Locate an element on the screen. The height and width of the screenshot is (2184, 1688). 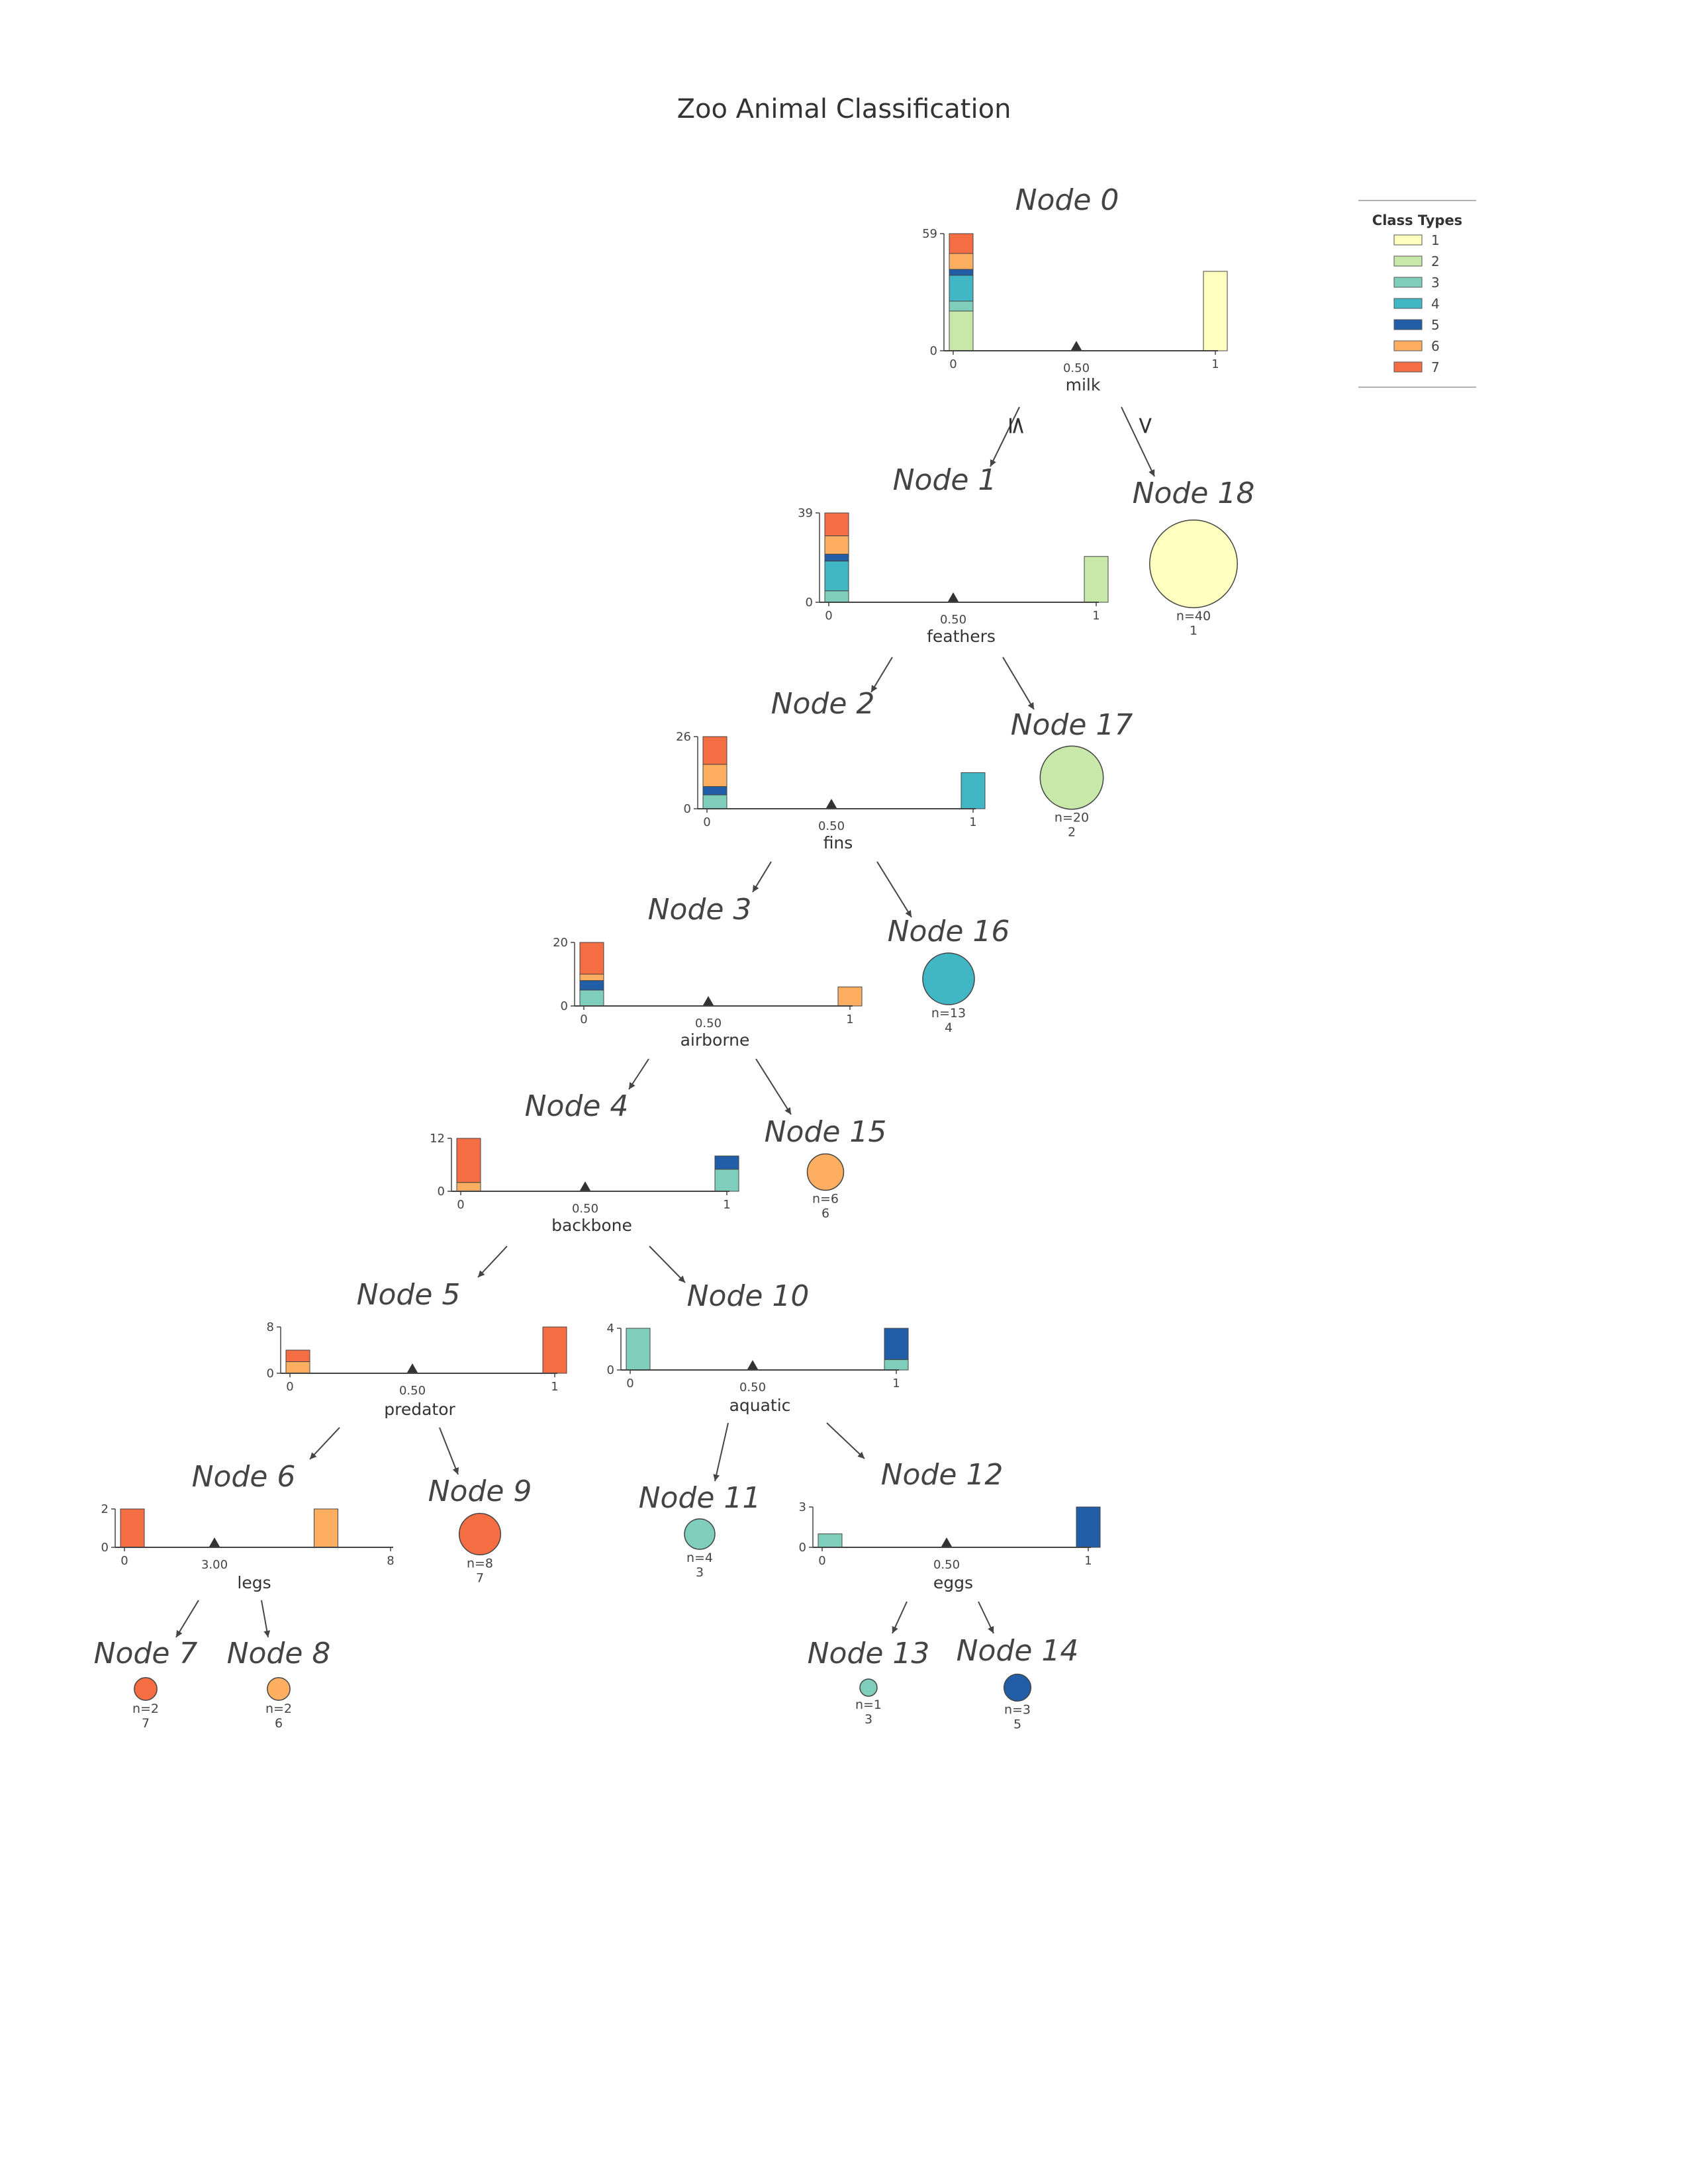
node11-predicted-class: 3 is located at coordinates (700, 1572).